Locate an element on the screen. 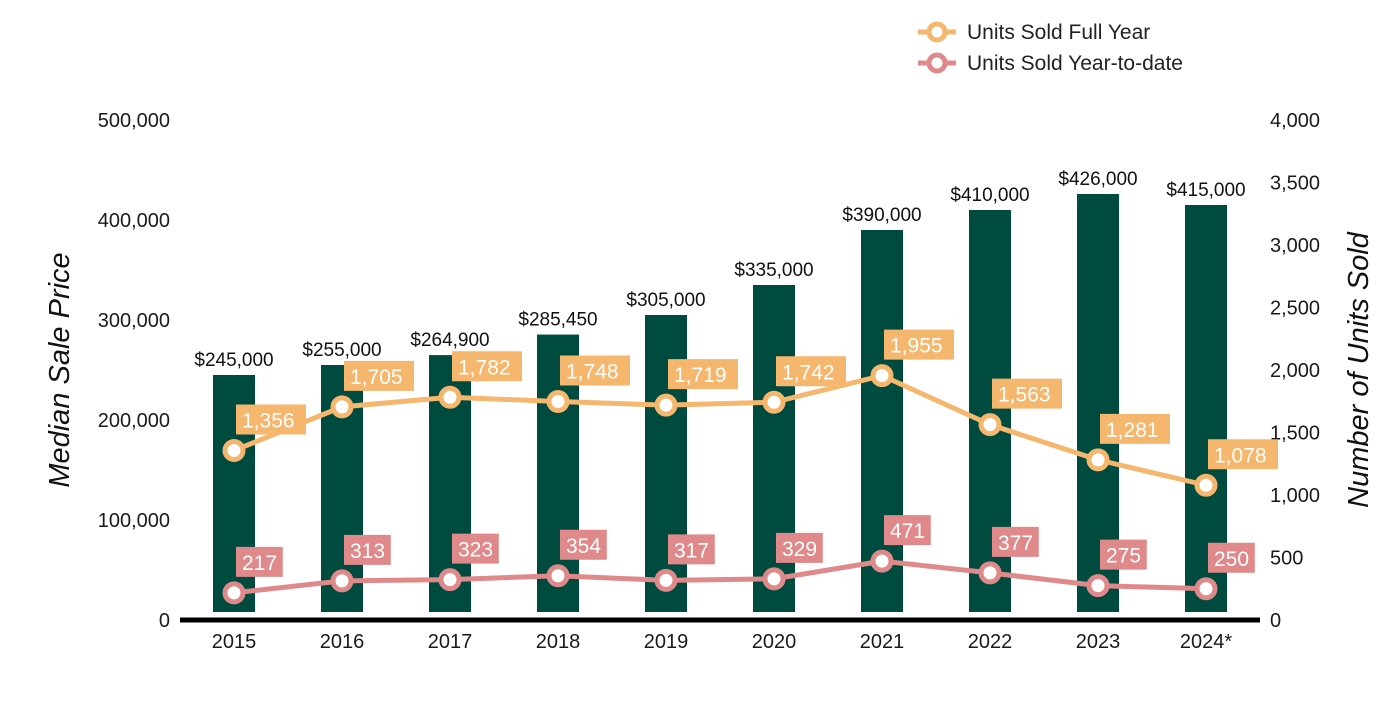  point-label-series-2-2015: 217 is located at coordinates (259, 563).